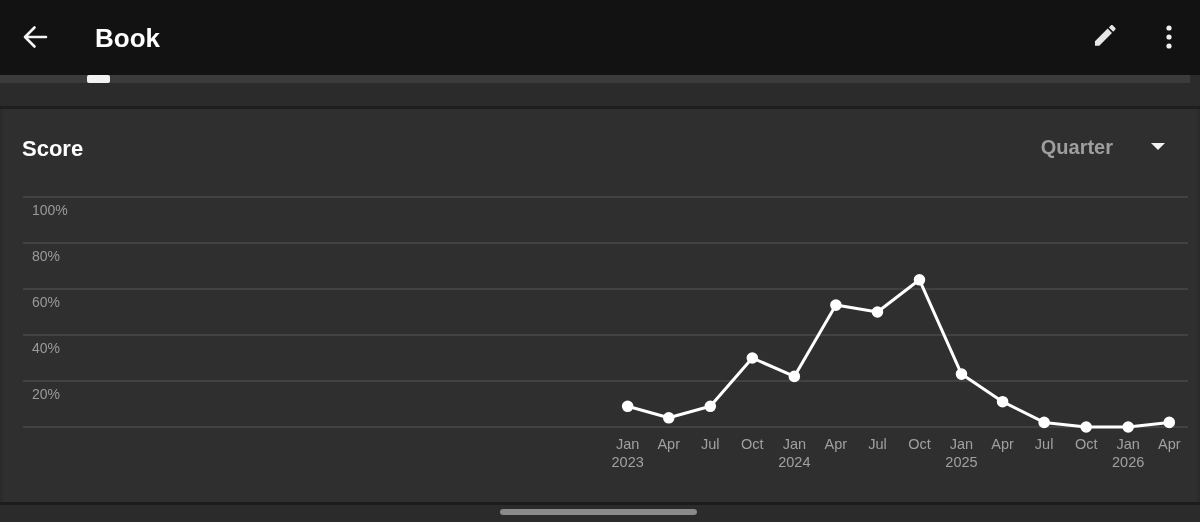 The height and width of the screenshot is (522, 1200). What do you see at coordinates (50, 210) in the screenshot?
I see `y-tick-label: 100%` at bounding box center [50, 210].